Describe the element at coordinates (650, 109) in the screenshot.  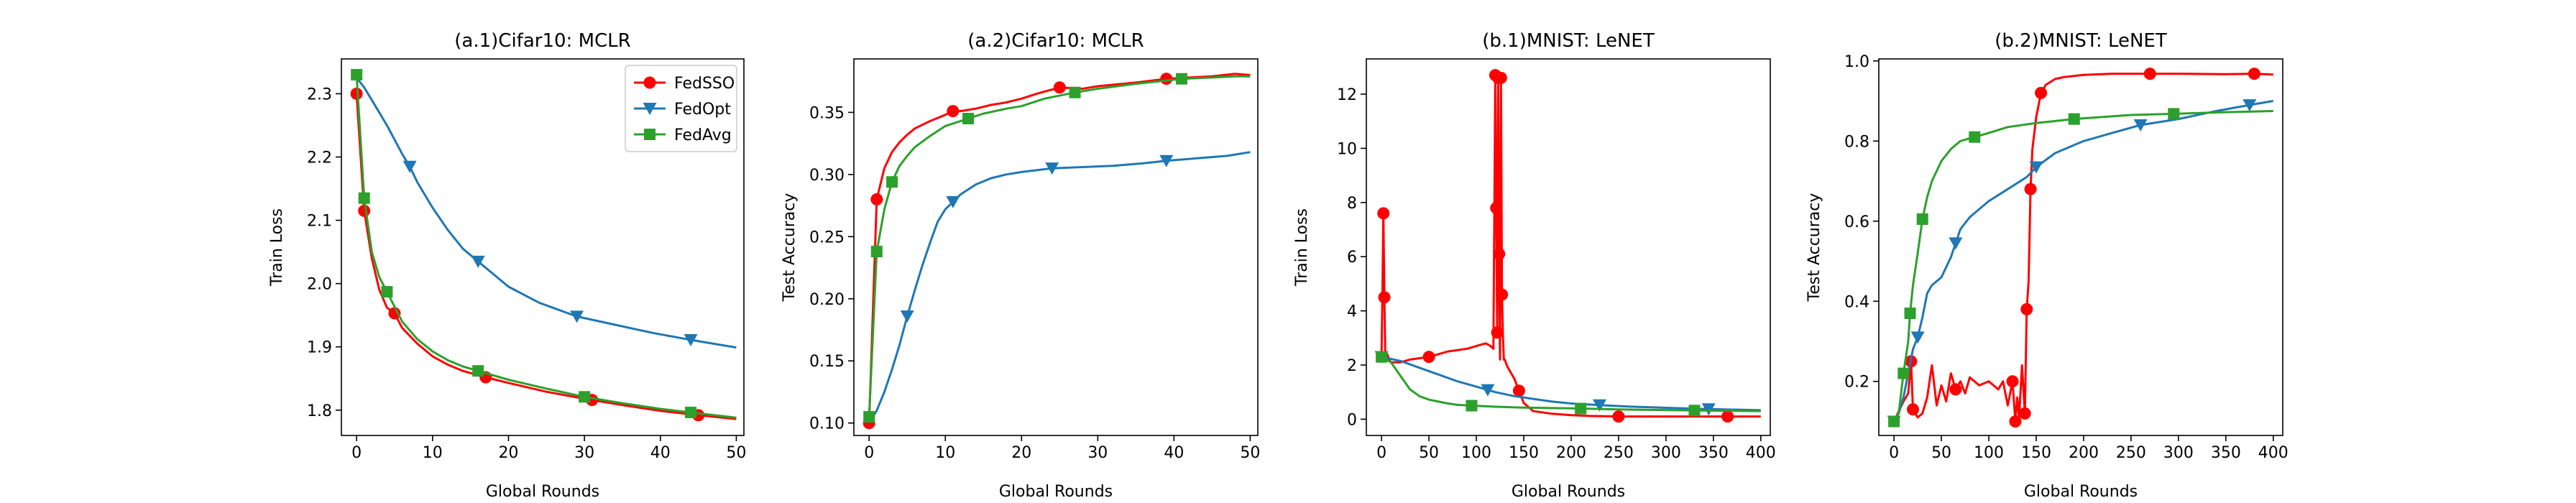
I see `legend-marker-fedopt` at that location.